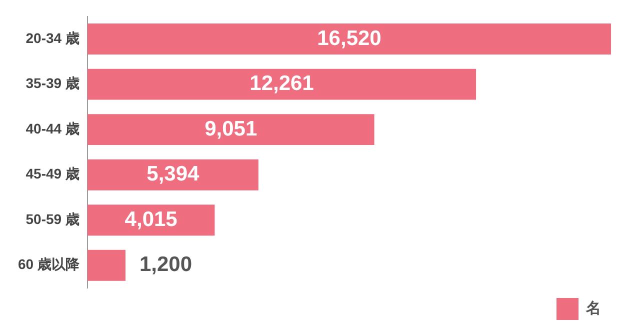 The height and width of the screenshot is (330, 640). I want to click on y-tick-label: 45-49 歳, so click(53, 174).